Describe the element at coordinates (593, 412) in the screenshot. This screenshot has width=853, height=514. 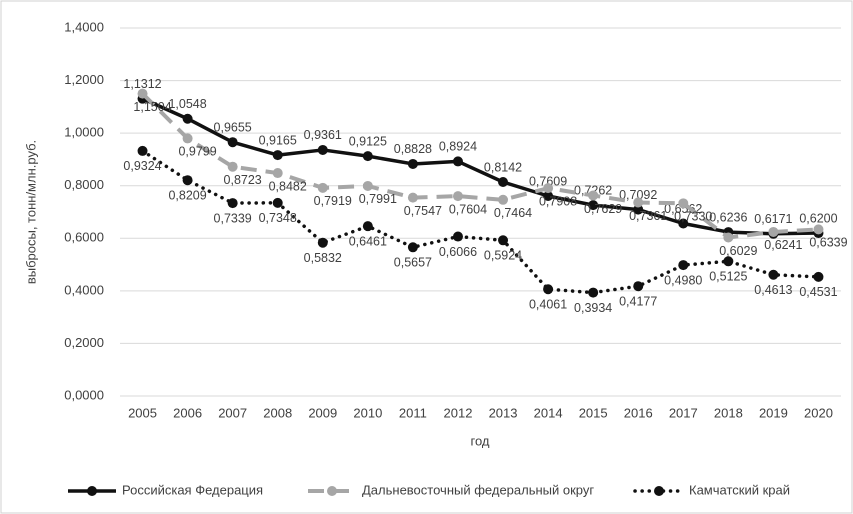
I see `x-tick-label: 2015` at that location.